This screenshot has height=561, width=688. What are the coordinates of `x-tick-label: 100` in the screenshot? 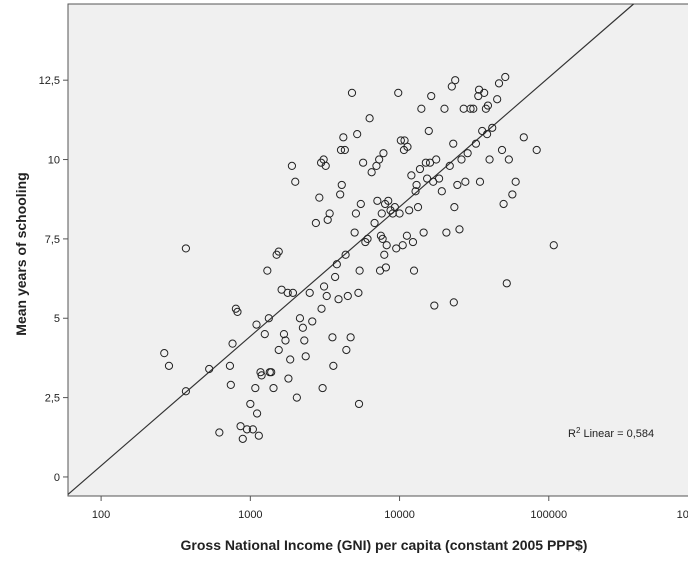 It's located at (101, 515).